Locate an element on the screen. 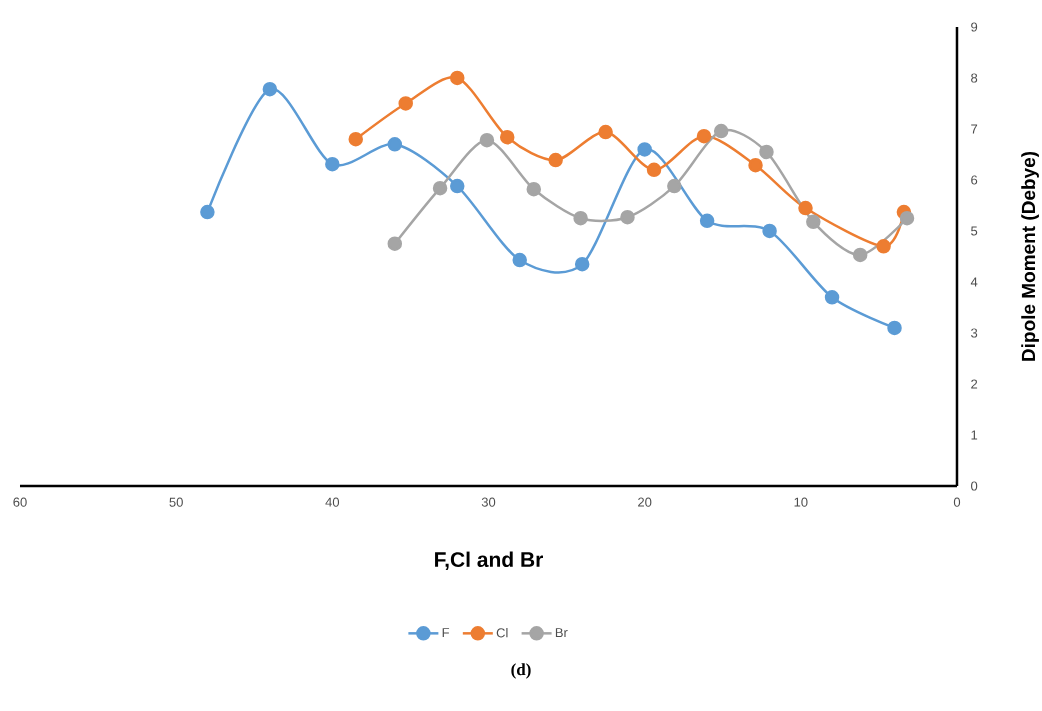 The width and height of the screenshot is (1042, 711). x-tick-label: 20 is located at coordinates (645, 502).